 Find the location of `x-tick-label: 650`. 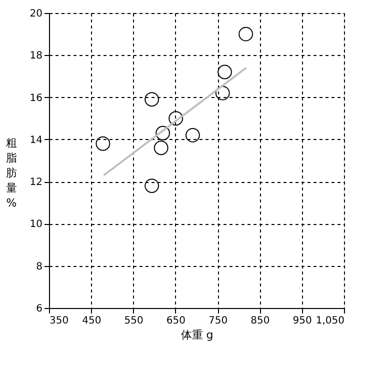

x-tick-label: 650 is located at coordinates (176, 321).